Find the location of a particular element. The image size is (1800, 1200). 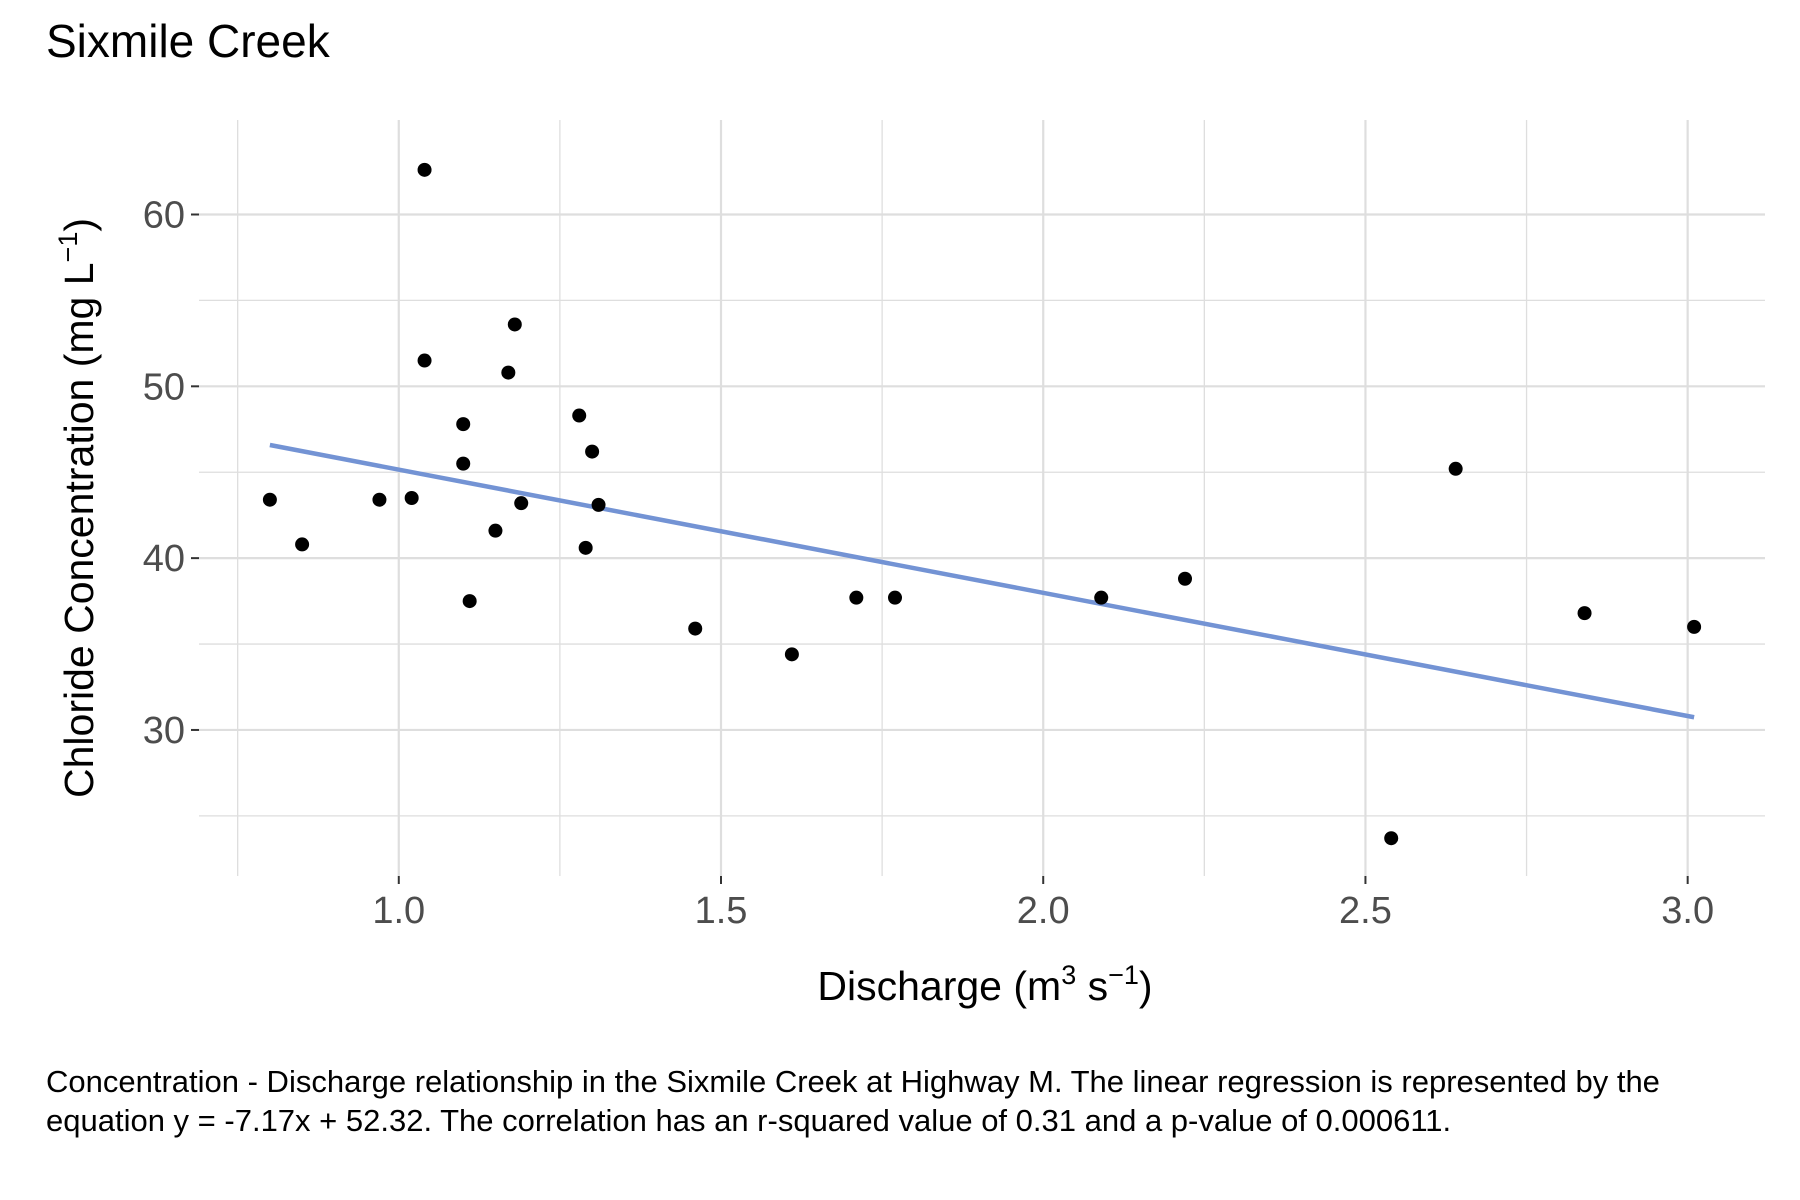

x-tick-label: 2.5 is located at coordinates (1365, 911).